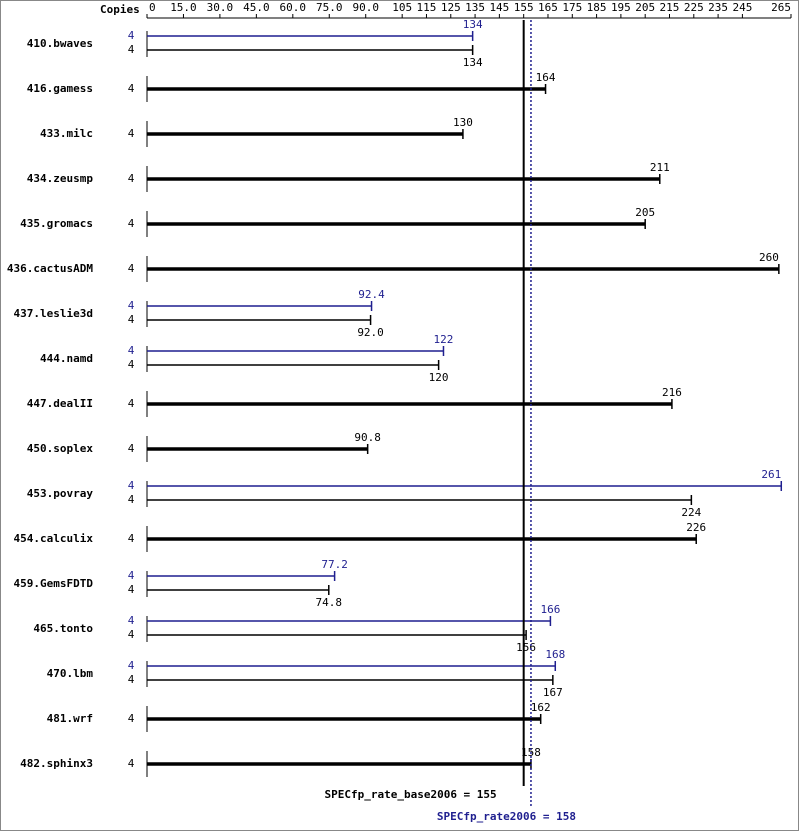  Describe the element at coordinates (670, 7) in the screenshot. I see `x-tick-label: 215` at that location.